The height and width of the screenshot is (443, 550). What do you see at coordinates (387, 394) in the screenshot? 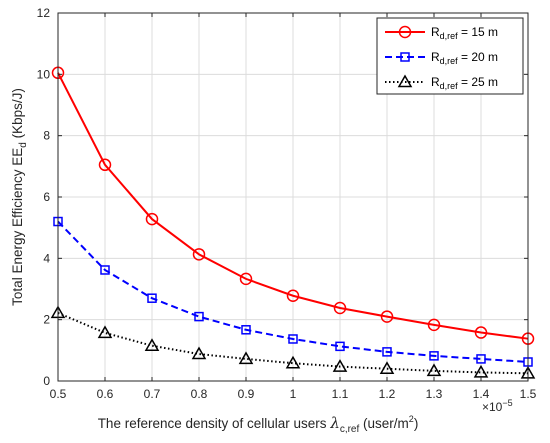
I see `x-tick-label: 1.2` at bounding box center [387, 394].